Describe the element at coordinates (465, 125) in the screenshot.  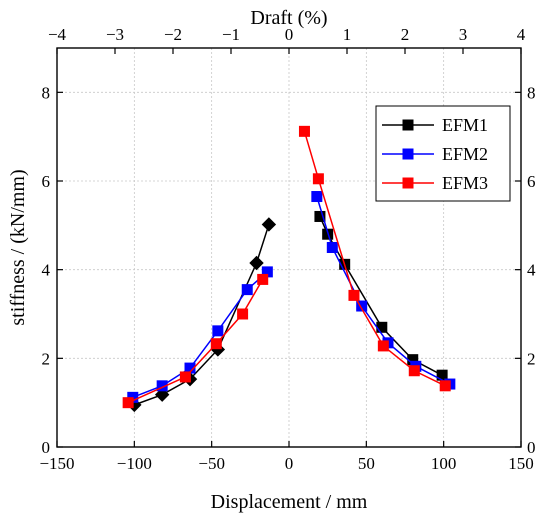
I see `legend-label-efm1: EFM1` at that location.